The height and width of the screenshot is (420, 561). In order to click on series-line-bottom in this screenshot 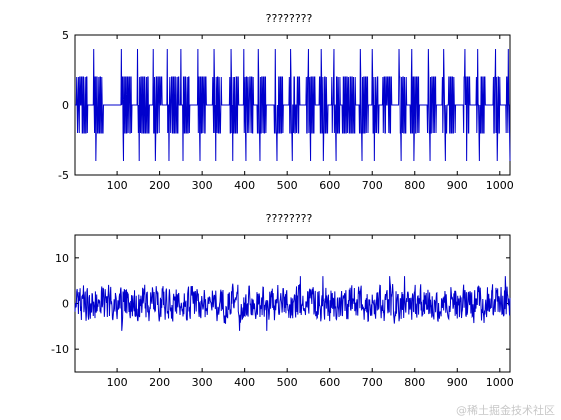, I will do `click(292, 303)`.